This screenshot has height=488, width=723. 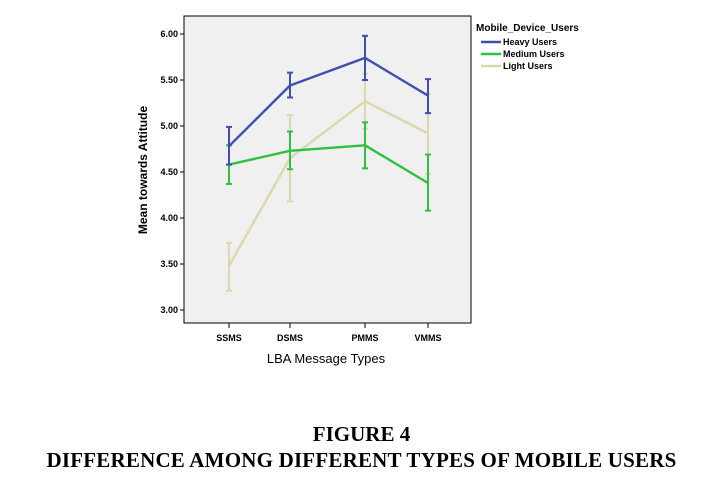 What do you see at coordinates (169, 34) in the screenshot?
I see `y-tick-label: 6.00` at bounding box center [169, 34].